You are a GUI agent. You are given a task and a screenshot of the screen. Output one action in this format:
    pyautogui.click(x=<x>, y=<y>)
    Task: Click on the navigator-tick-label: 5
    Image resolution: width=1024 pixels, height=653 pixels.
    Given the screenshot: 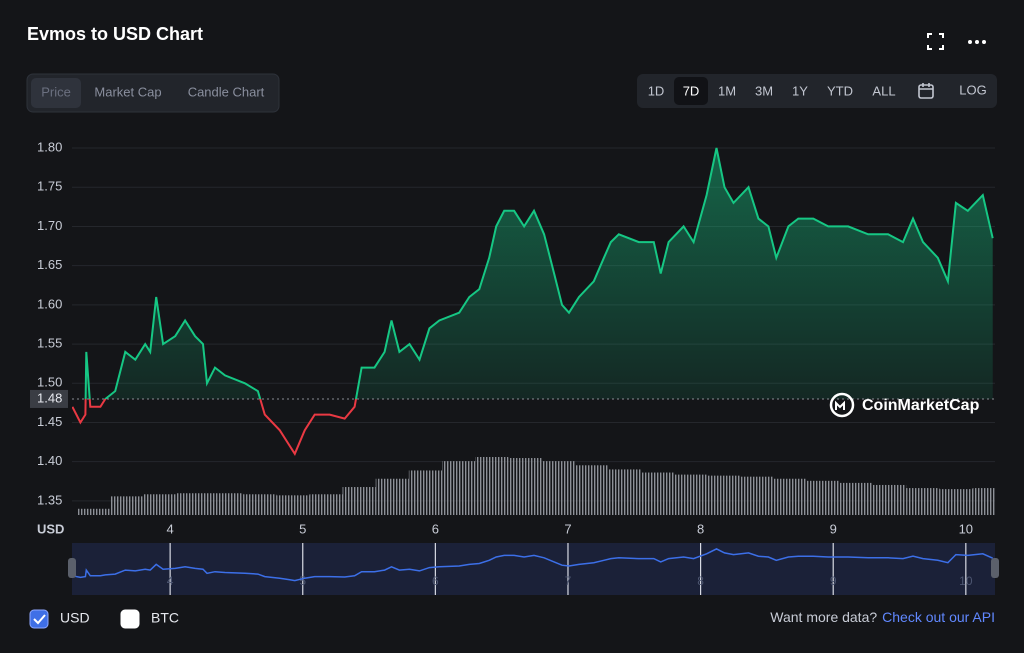 What is the action you would take?
    pyautogui.click(x=302, y=581)
    